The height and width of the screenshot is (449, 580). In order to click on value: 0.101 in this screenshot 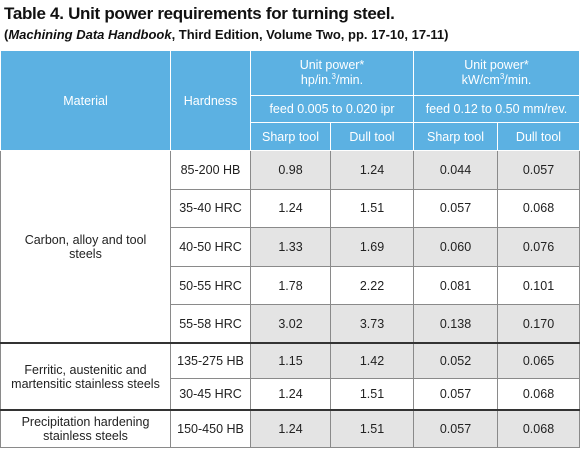, I will do `click(538, 285)`.